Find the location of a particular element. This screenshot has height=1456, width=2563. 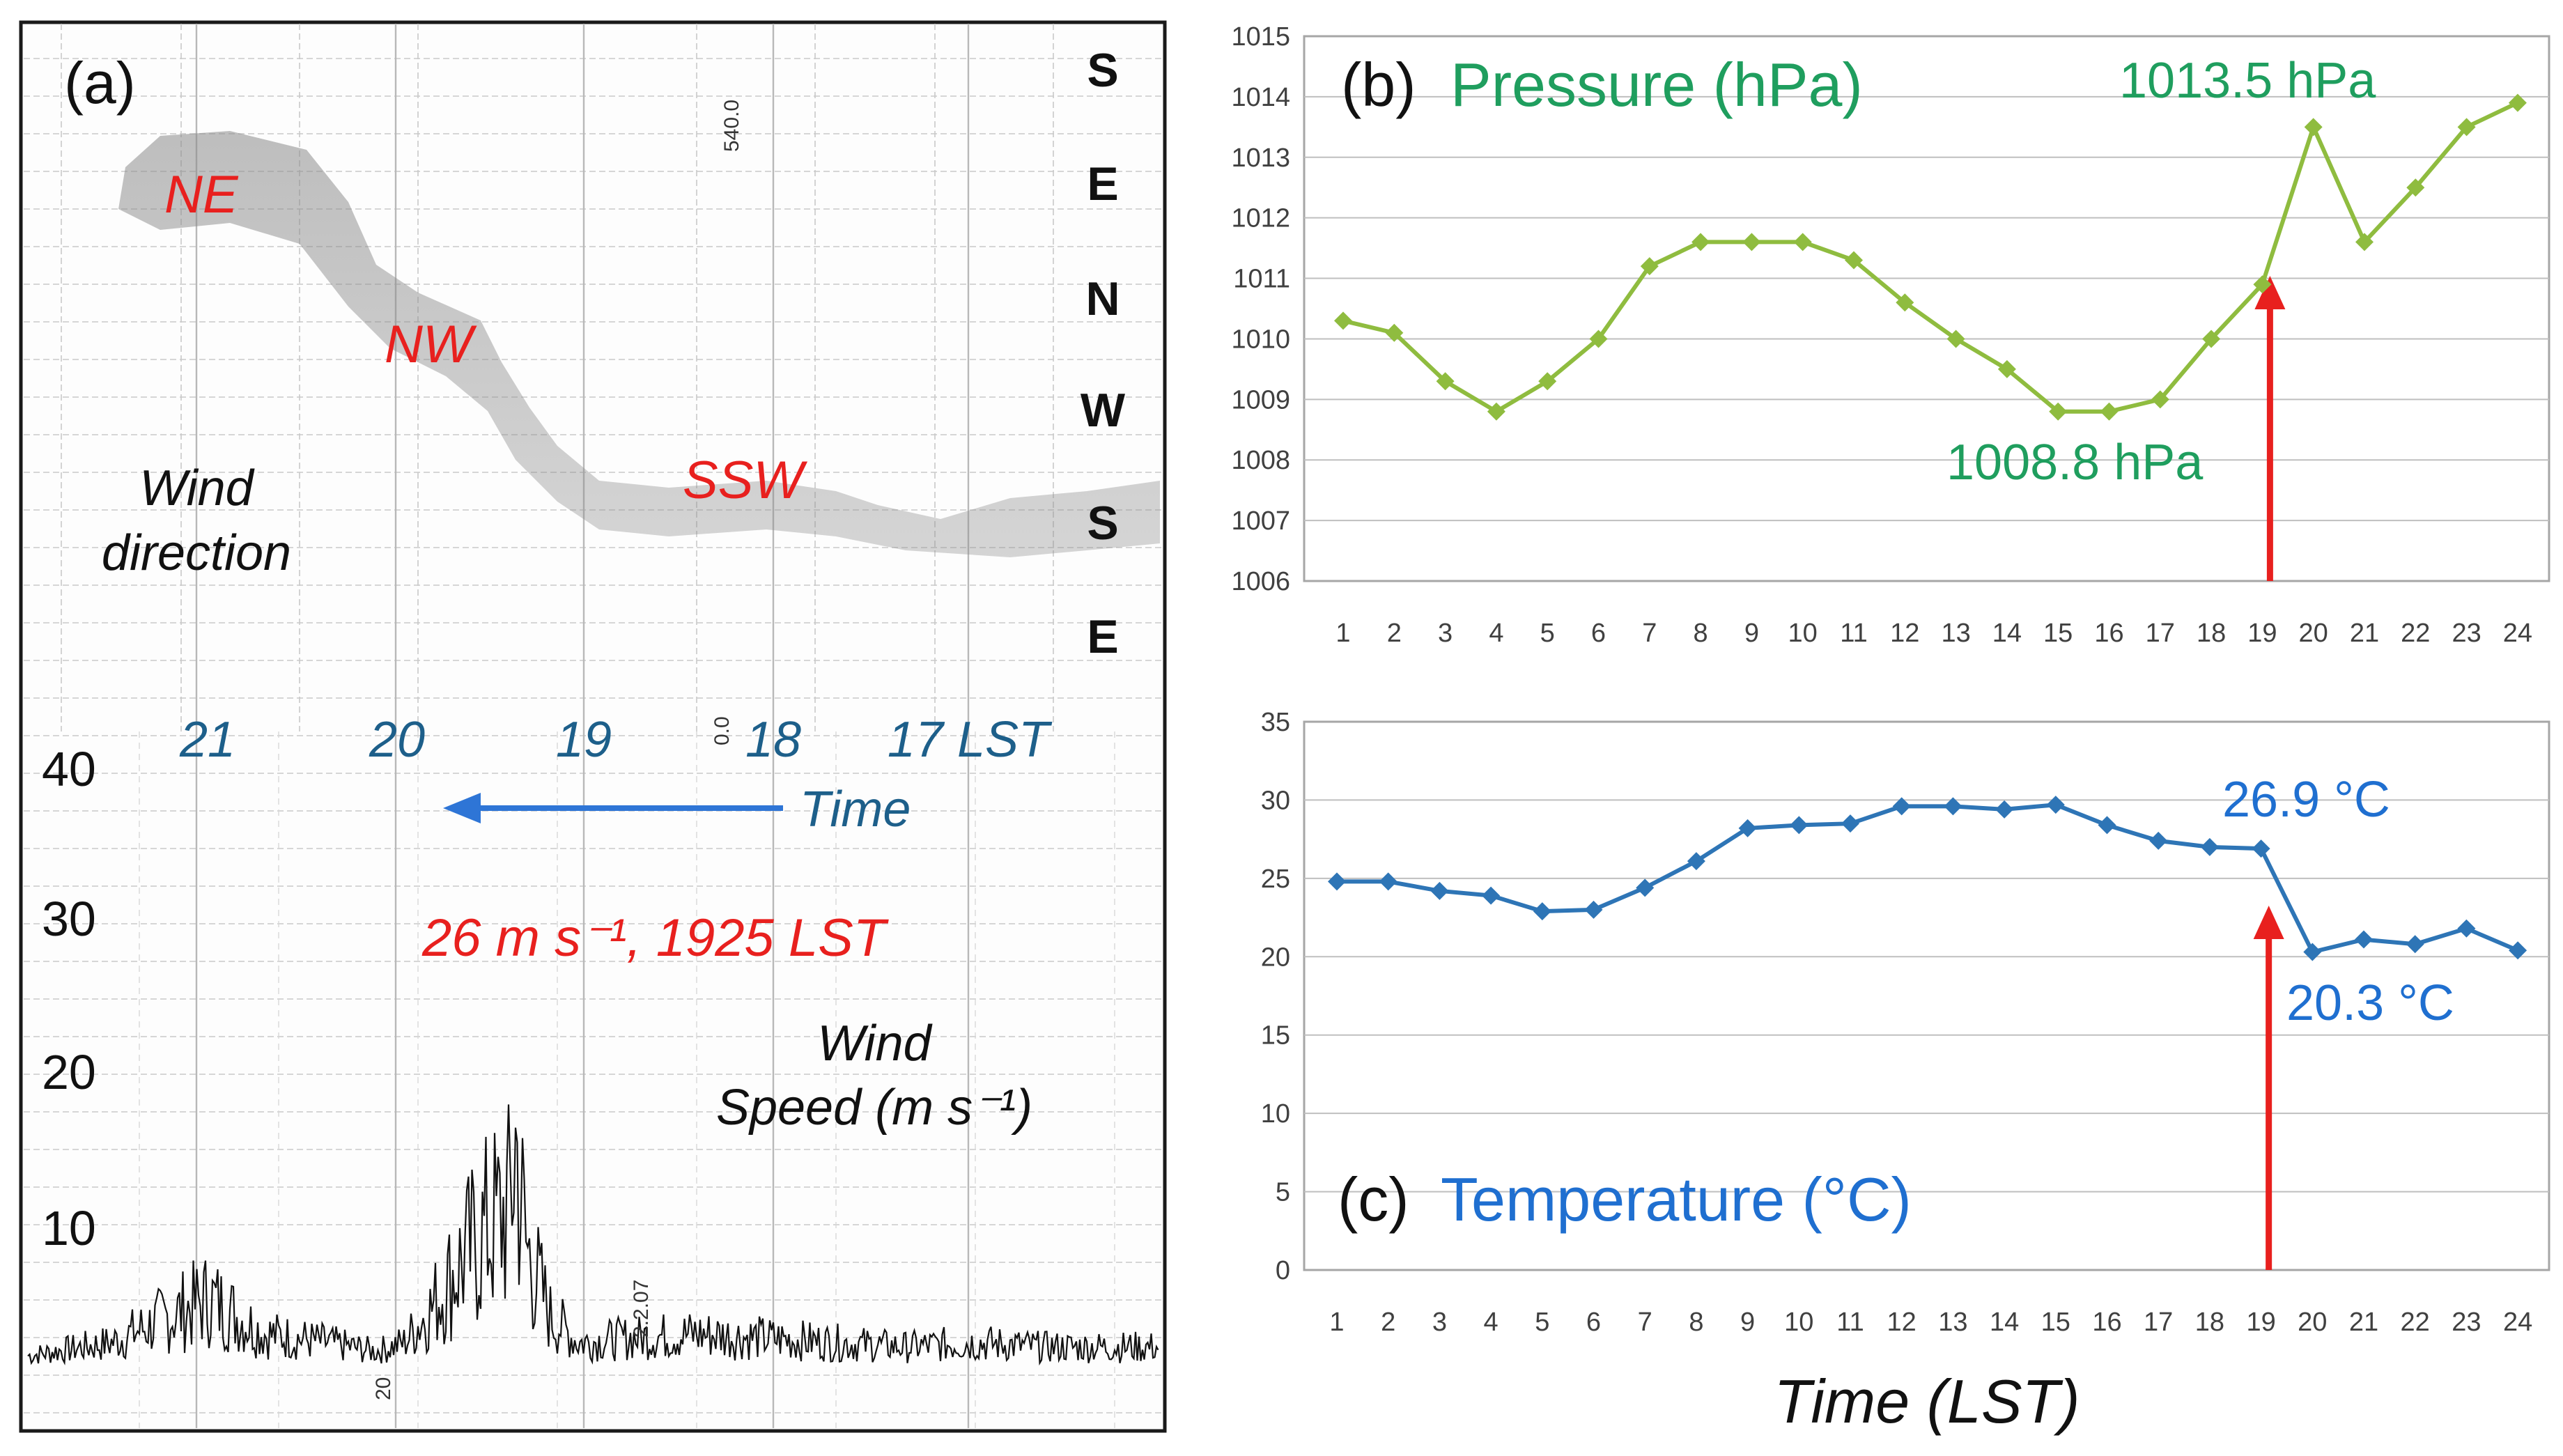

x-tick-label: 24 is located at coordinates (2517, 633).